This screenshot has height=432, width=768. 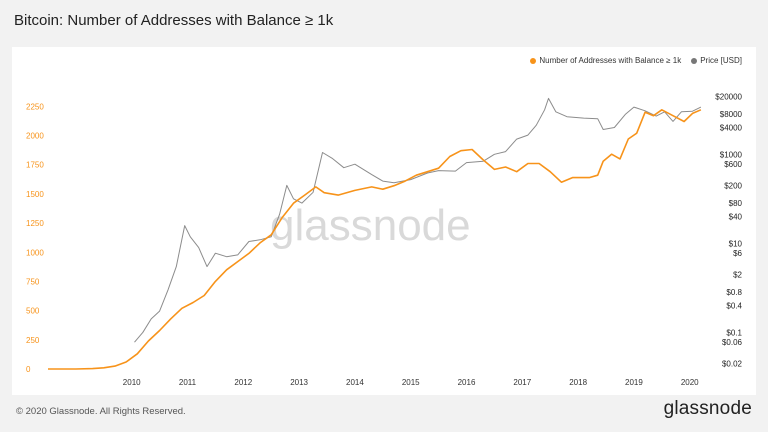 I want to click on legend-label-addresses: Number of Addresses with Balance ≥ 1k, so click(x=610, y=60).